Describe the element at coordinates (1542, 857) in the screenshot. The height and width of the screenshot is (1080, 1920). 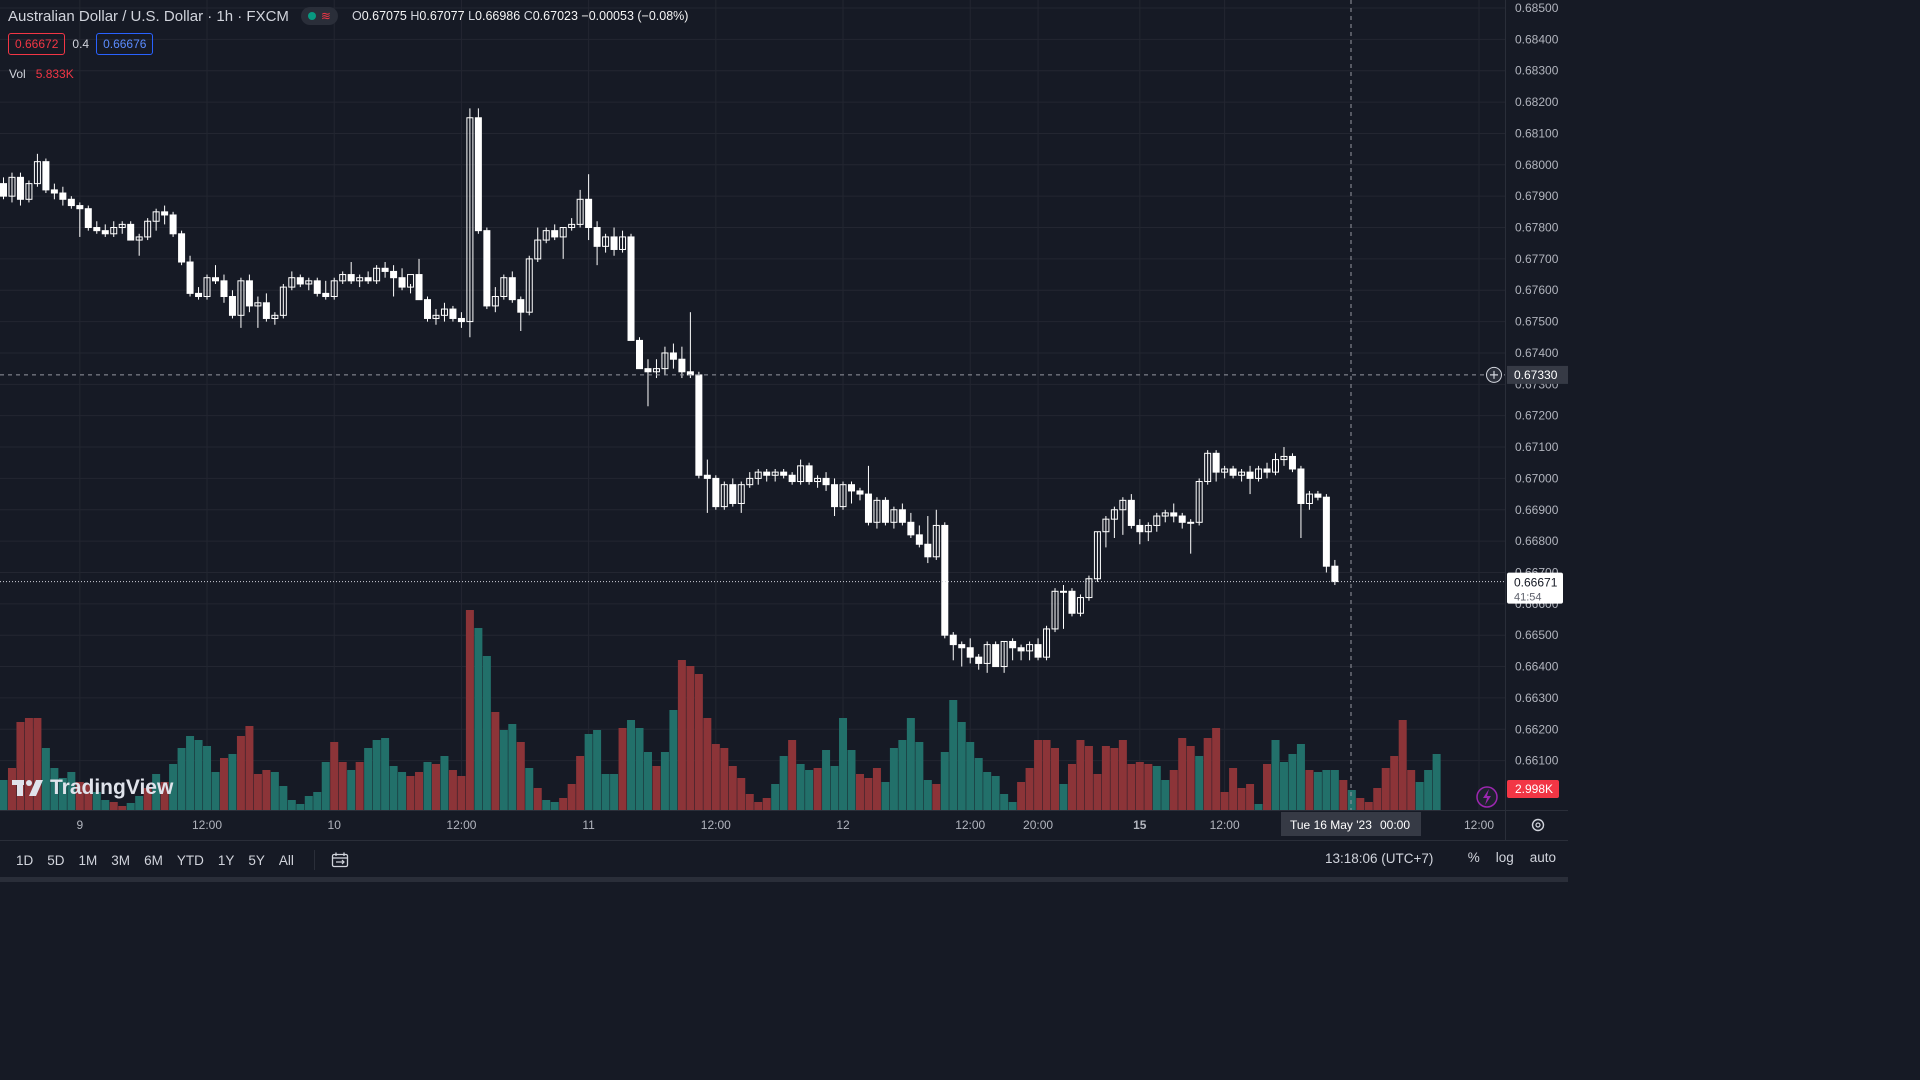
I see `auto-scale-toggle: auto` at that location.